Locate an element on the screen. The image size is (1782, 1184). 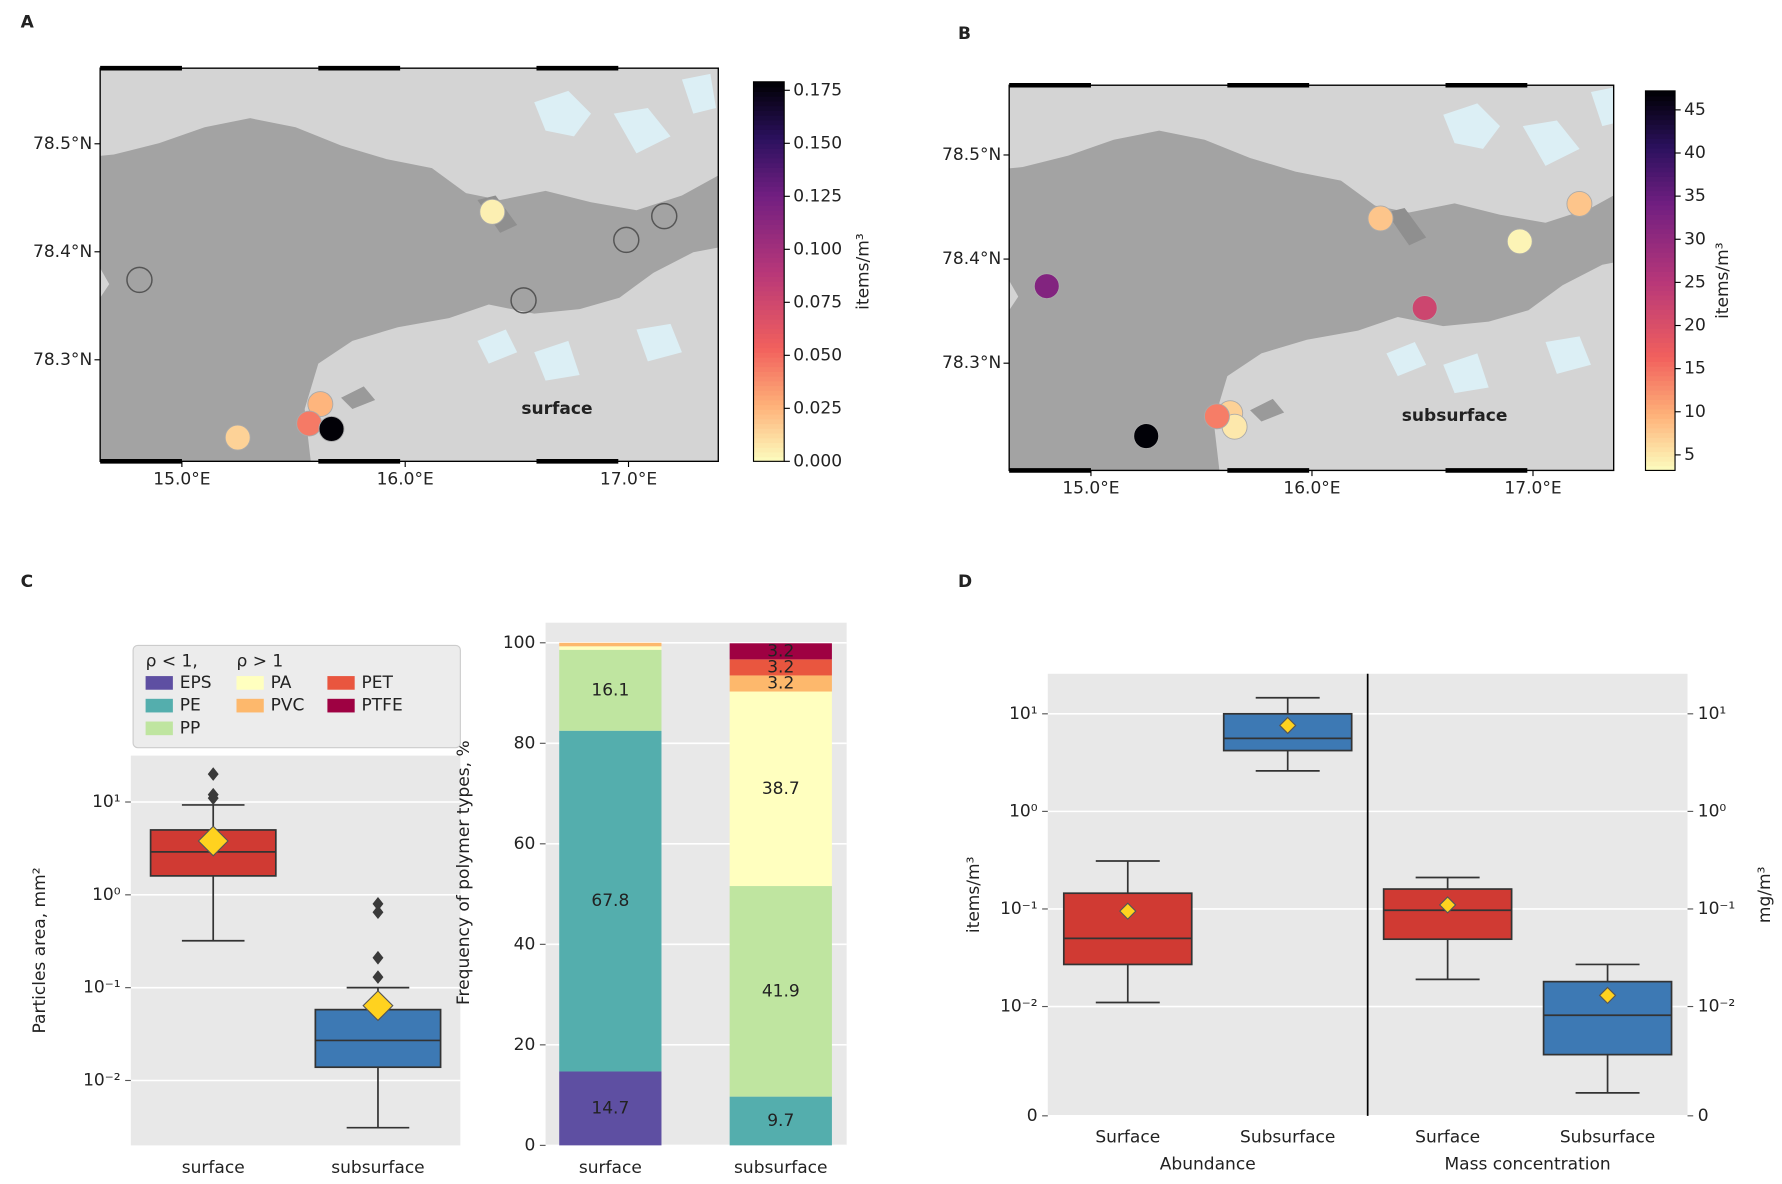
y-tick-label: 40 is located at coordinates (525, 944).